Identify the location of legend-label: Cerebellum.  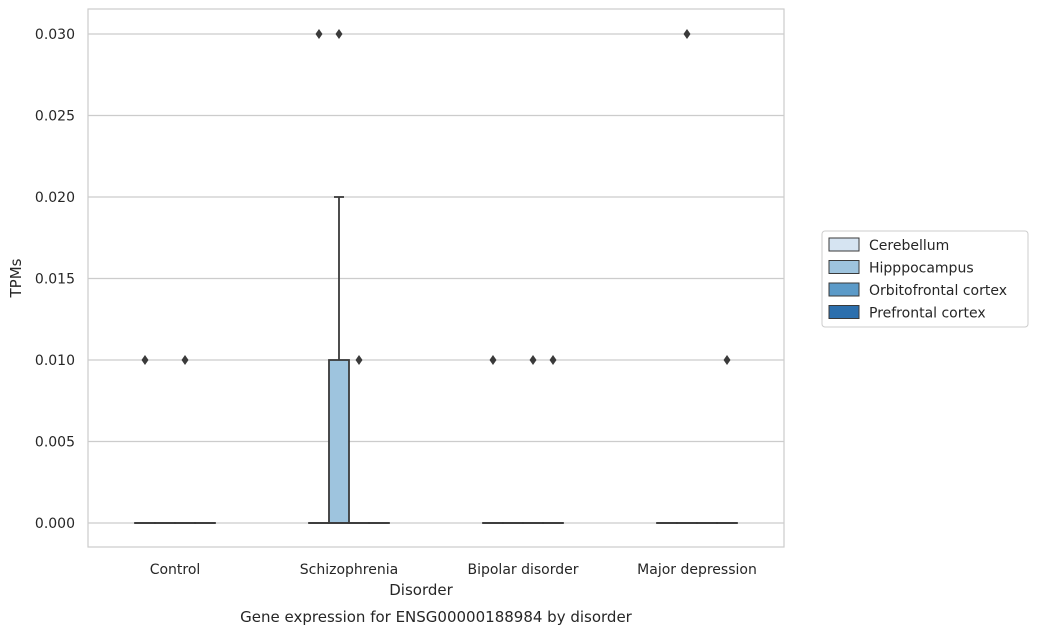
(909, 246).